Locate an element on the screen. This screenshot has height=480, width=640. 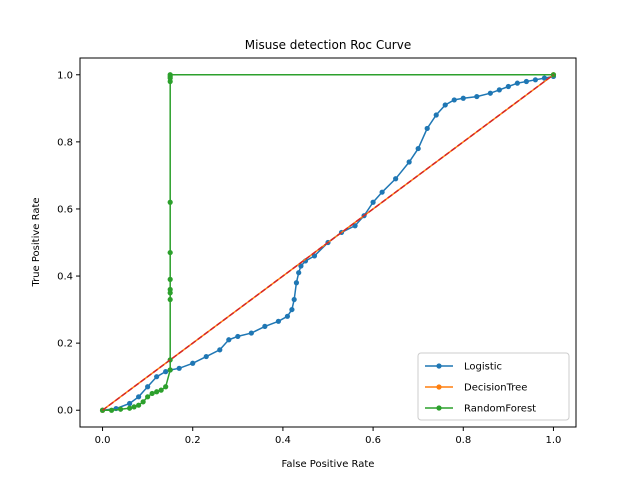
x-tick-label: 0.2 is located at coordinates (193, 440).